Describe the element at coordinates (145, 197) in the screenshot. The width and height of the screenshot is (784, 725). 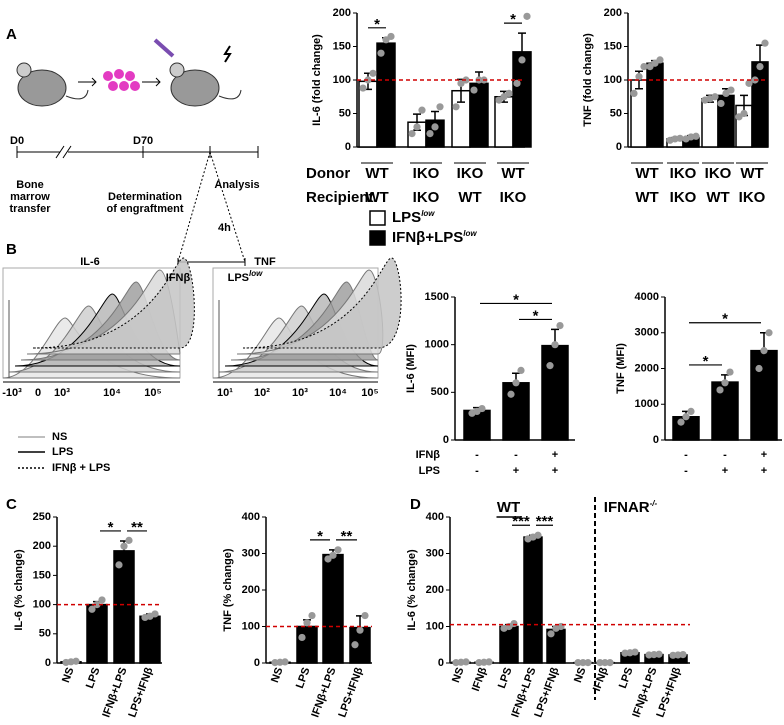
I see `stage-label: Determination` at that location.